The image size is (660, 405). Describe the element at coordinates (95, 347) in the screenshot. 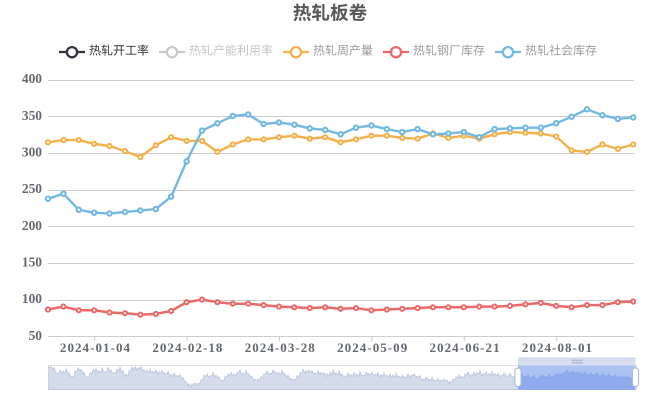

I see `svg-text: 2024-01-04` at that location.